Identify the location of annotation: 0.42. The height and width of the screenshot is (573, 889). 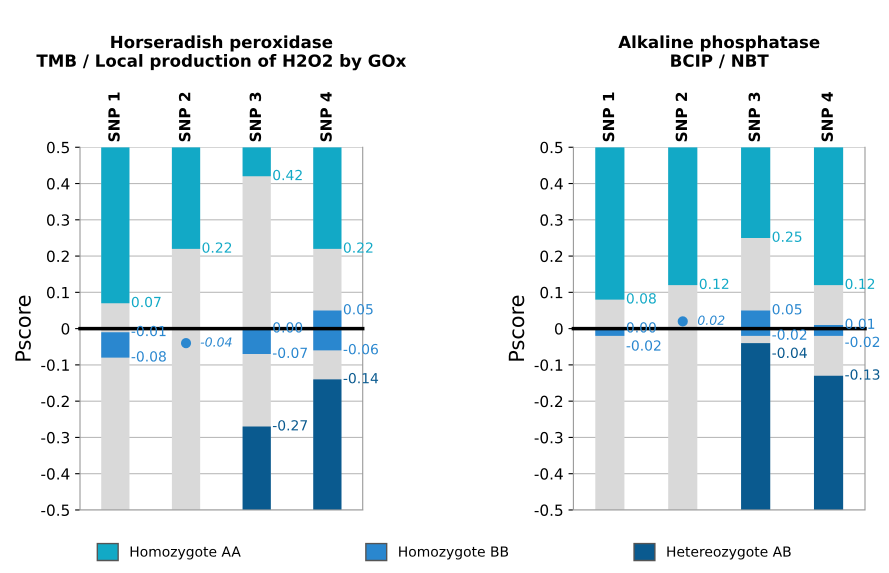
(287, 175).